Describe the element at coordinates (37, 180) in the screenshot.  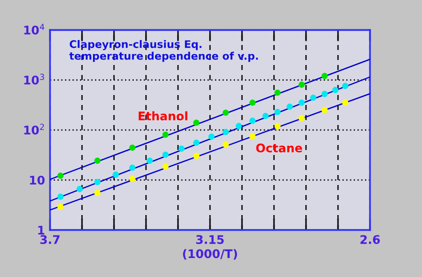
I see `y-tick-label: 10` at that location.